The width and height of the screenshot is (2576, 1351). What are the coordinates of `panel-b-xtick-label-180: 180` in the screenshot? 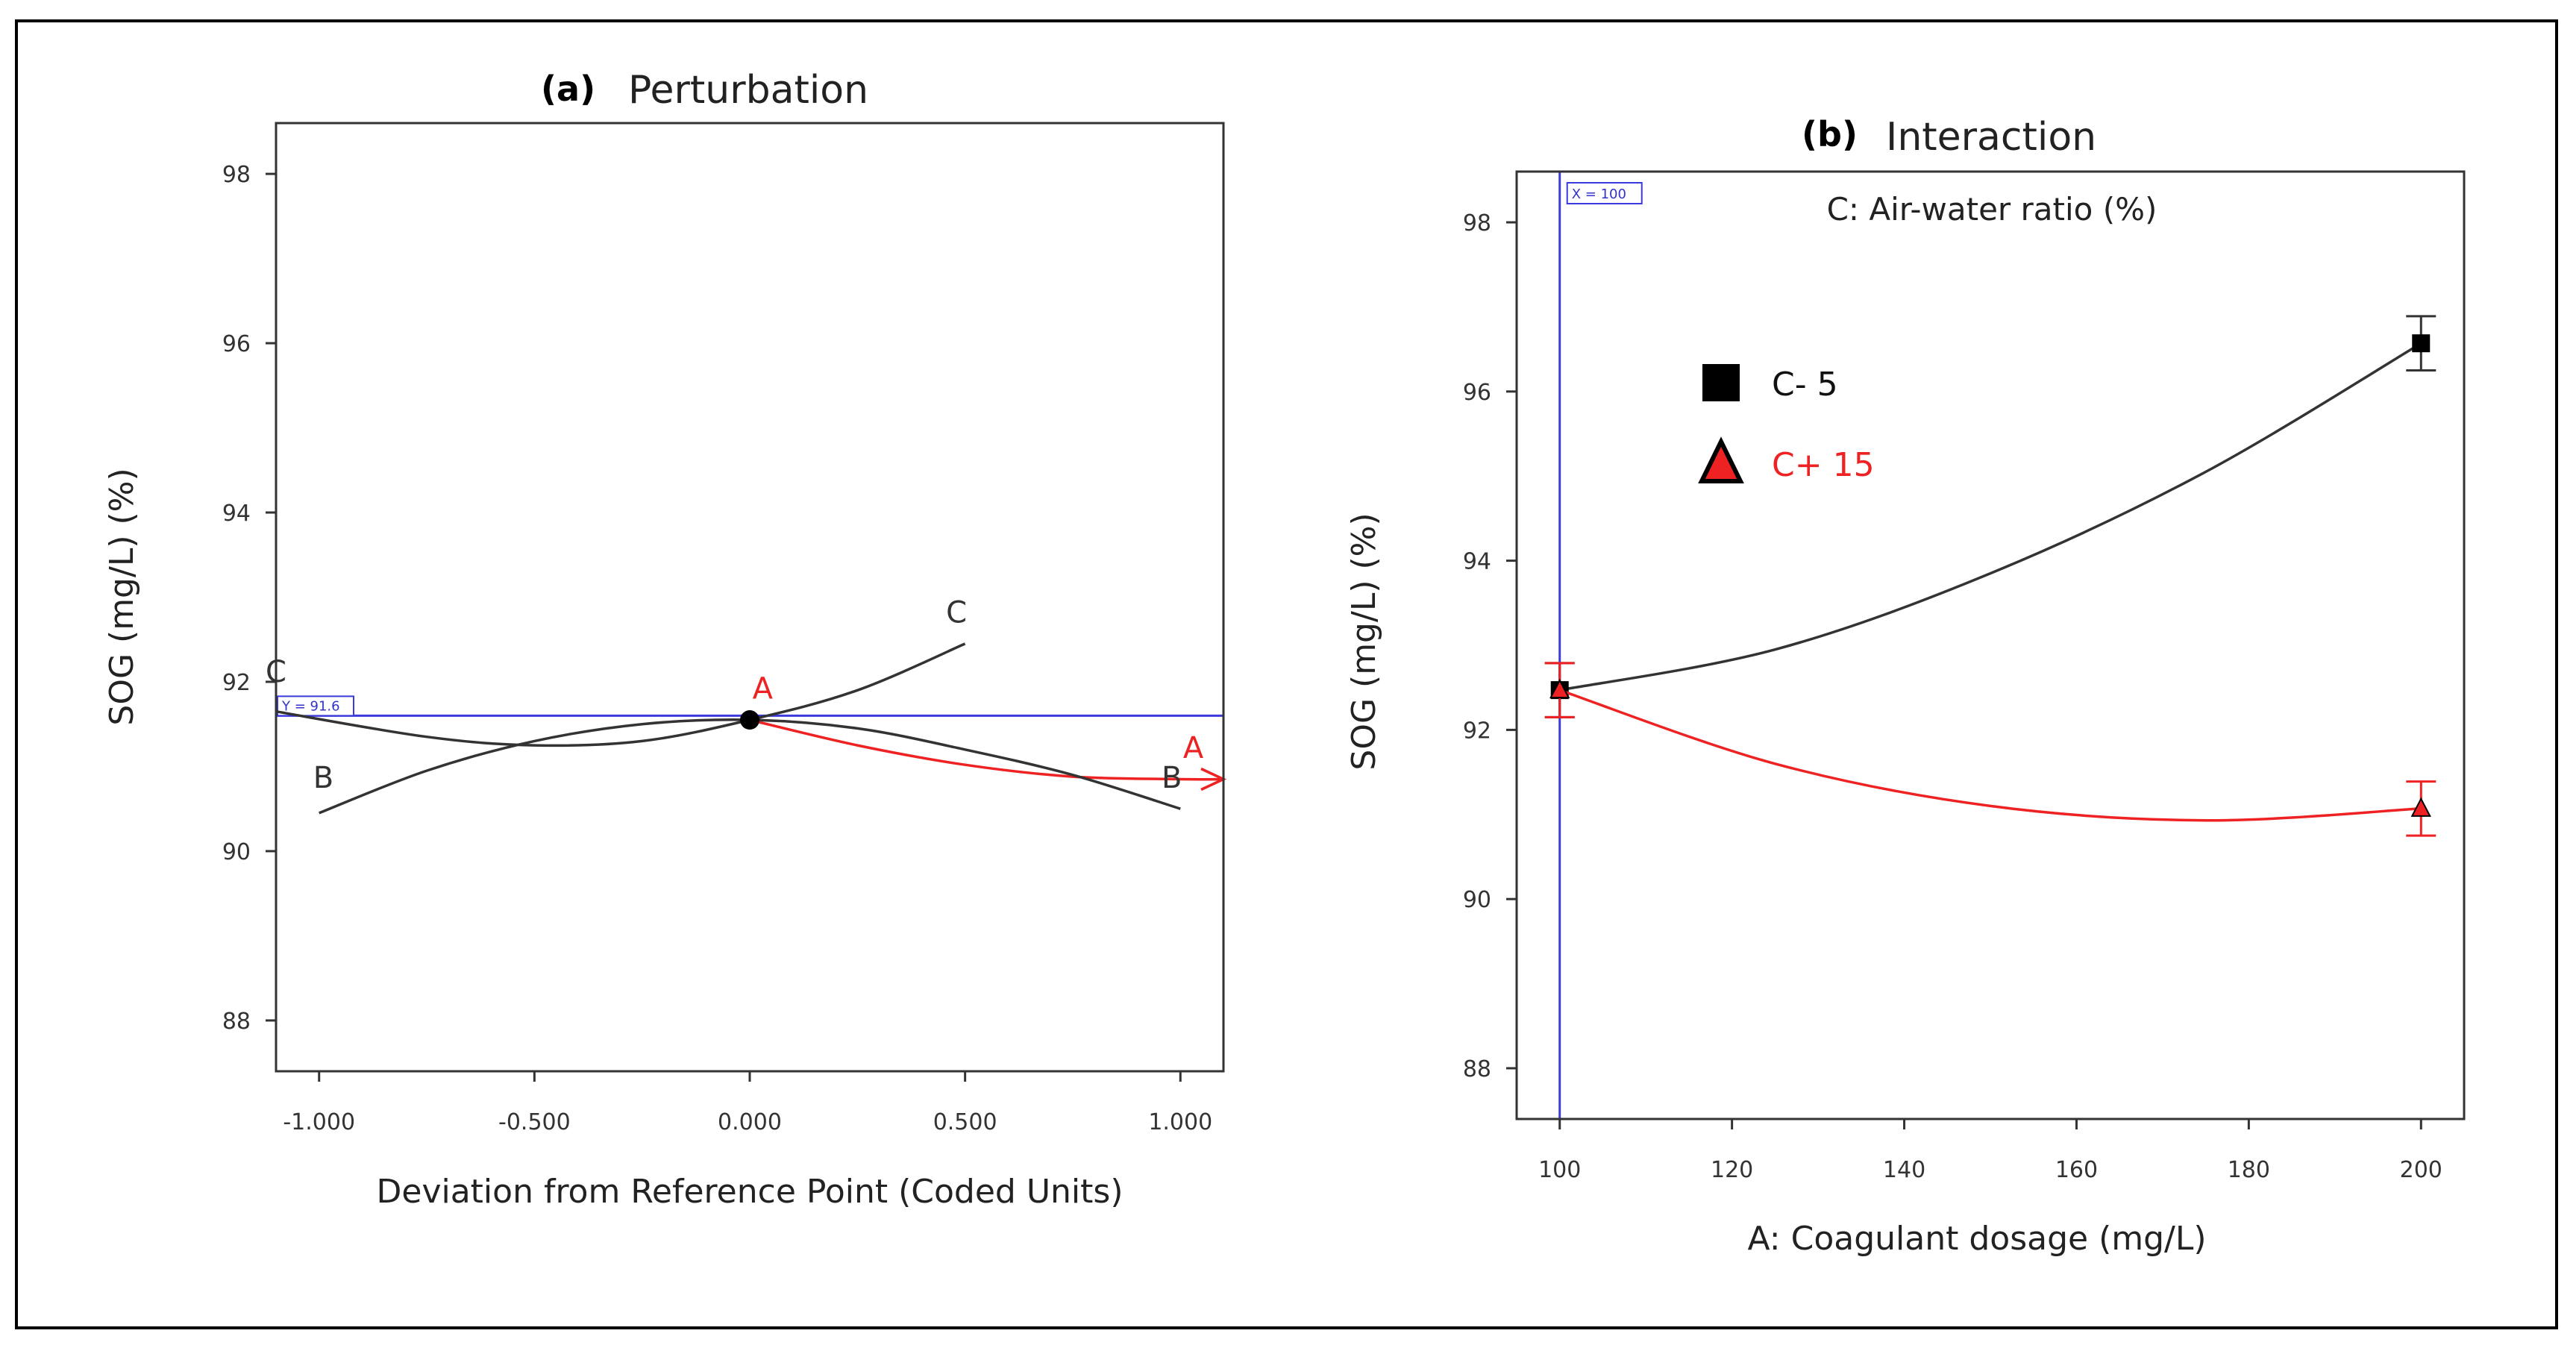 It's located at (2249, 1170).